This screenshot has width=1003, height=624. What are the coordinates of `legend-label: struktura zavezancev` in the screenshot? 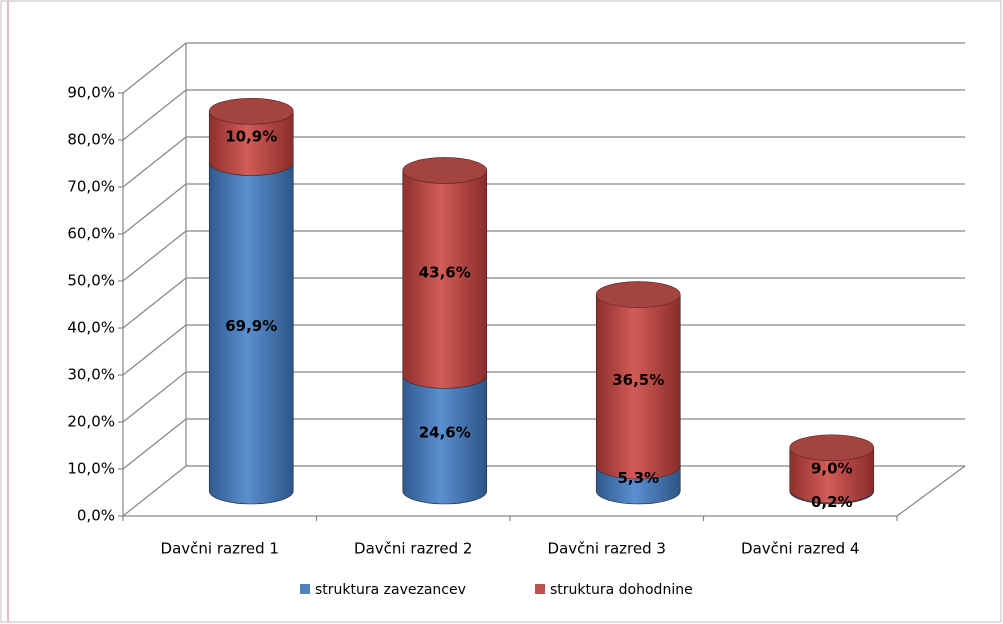 It's located at (390, 590).